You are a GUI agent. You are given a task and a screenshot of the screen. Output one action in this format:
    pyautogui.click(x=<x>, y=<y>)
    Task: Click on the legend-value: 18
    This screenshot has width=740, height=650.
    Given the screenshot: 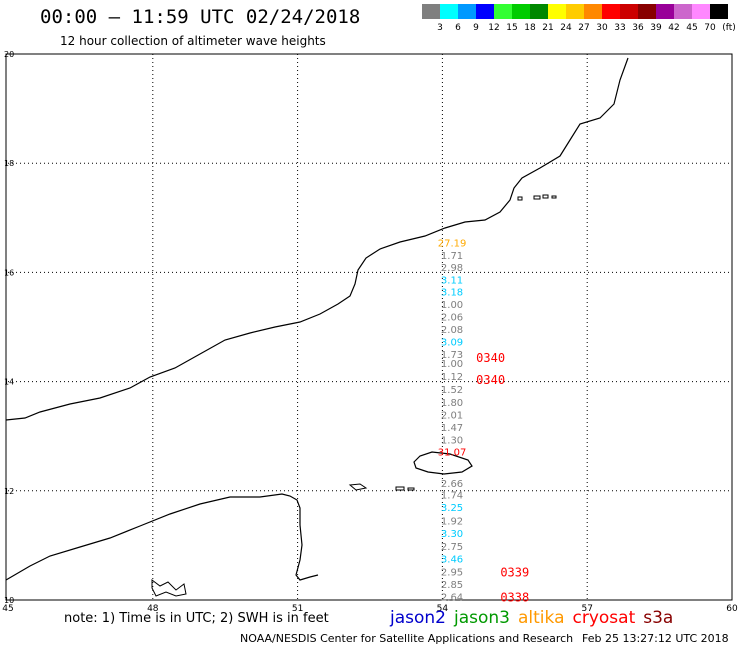 What is the action you would take?
    pyautogui.click(x=530, y=28)
    